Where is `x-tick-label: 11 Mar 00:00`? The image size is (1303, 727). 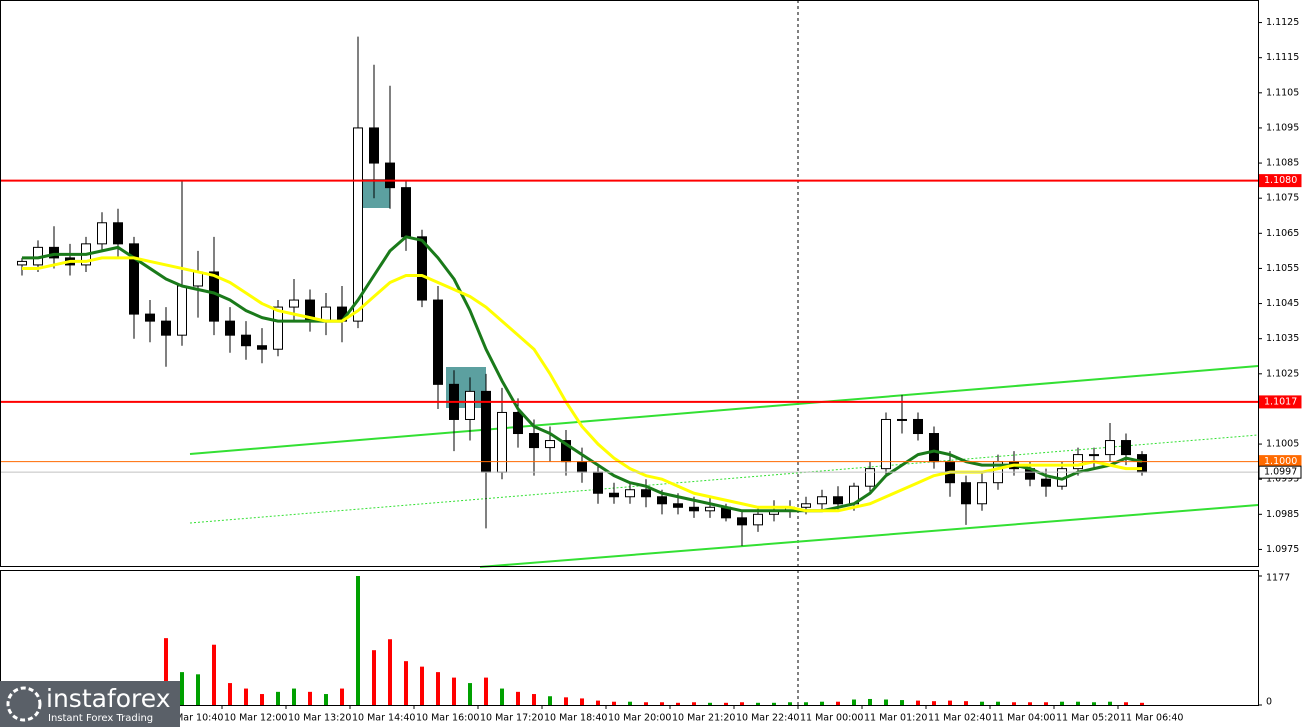 x-tick-label: 11 Mar 00:00 is located at coordinates (831, 718).